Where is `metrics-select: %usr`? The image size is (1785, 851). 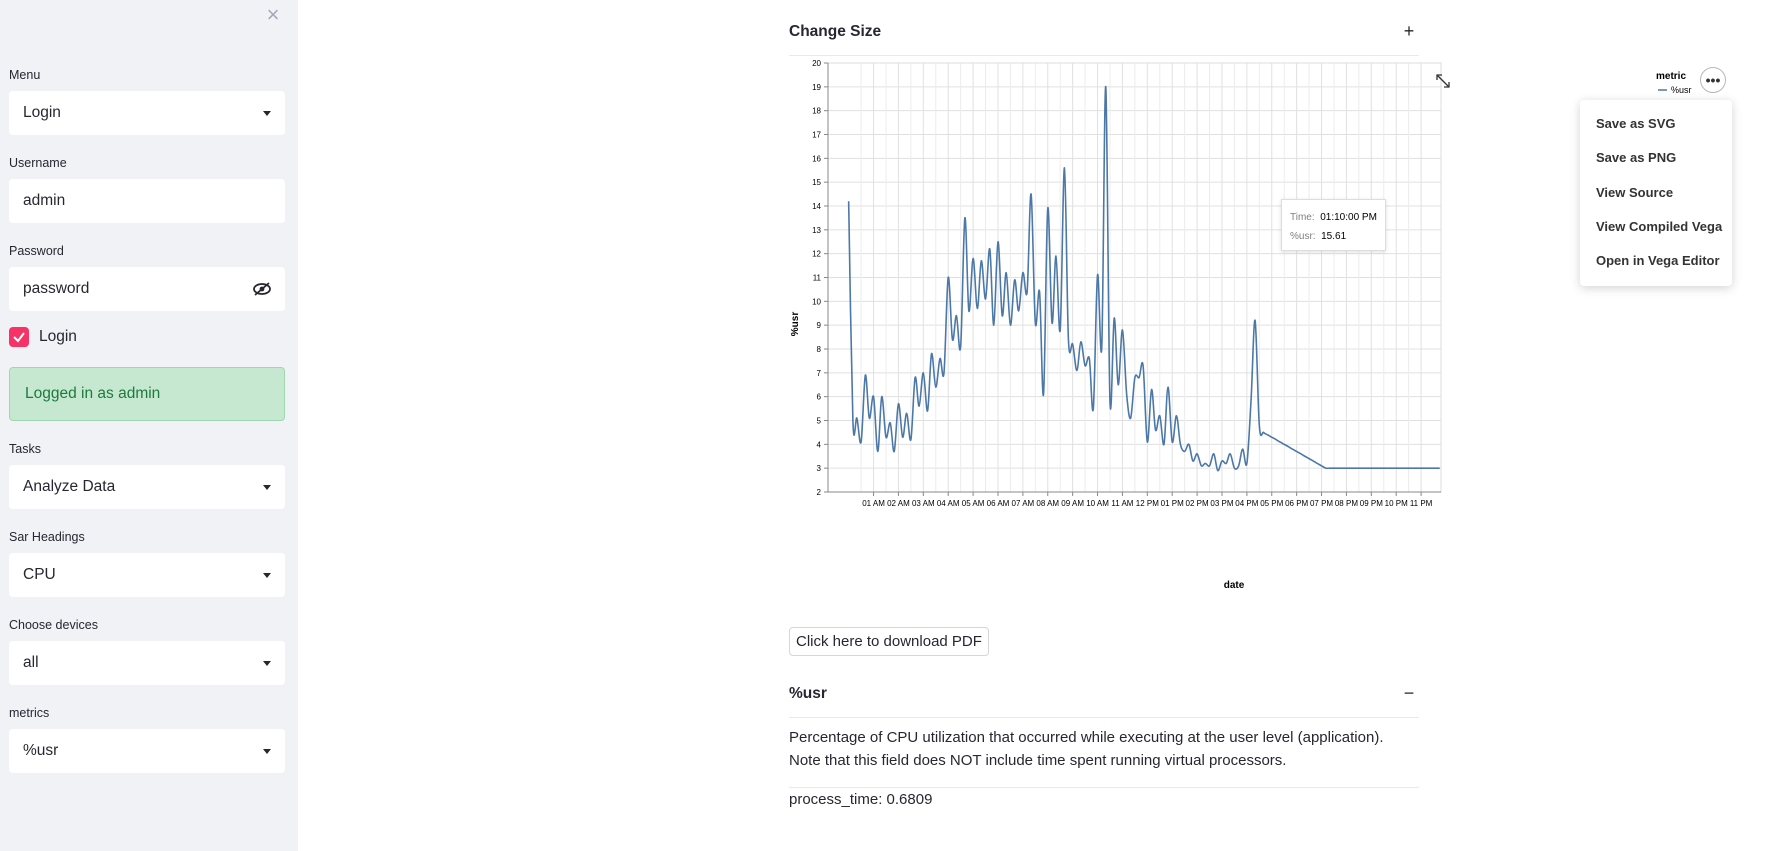 metrics-select: %usr is located at coordinates (147, 751).